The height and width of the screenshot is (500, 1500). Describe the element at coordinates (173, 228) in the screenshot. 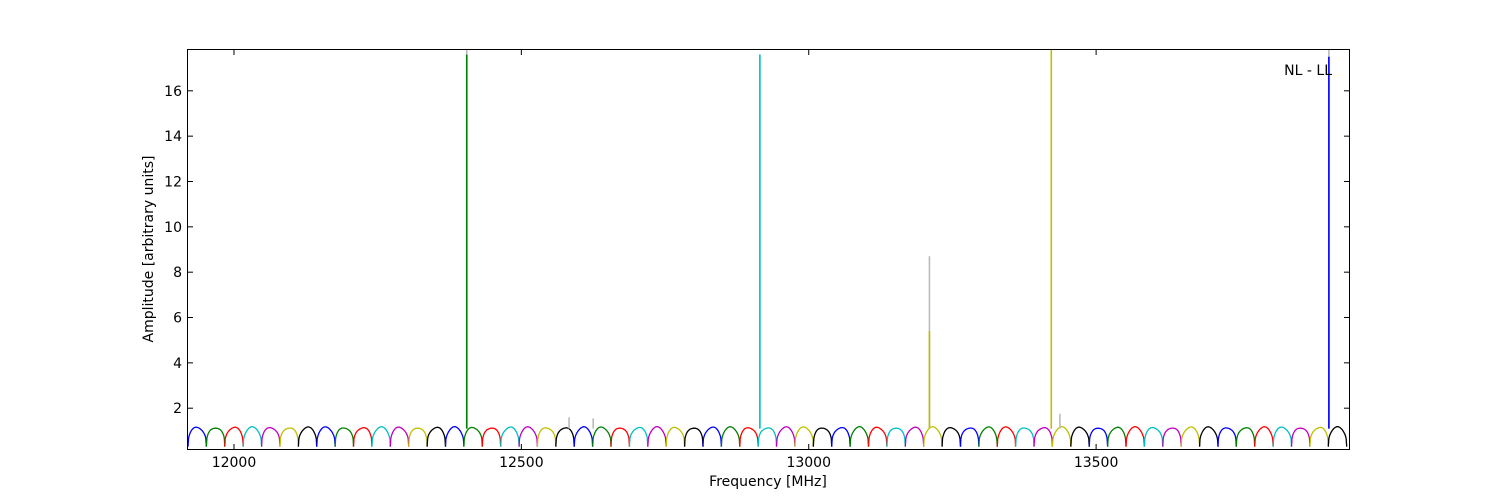

I see `y-tick-label: 10` at that location.